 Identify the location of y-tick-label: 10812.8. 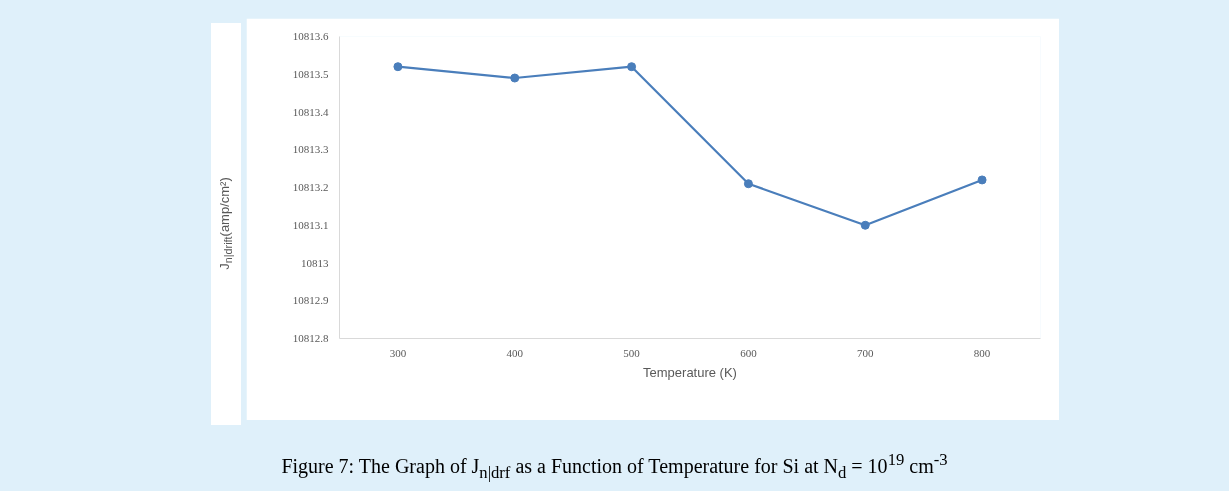
(310, 338).